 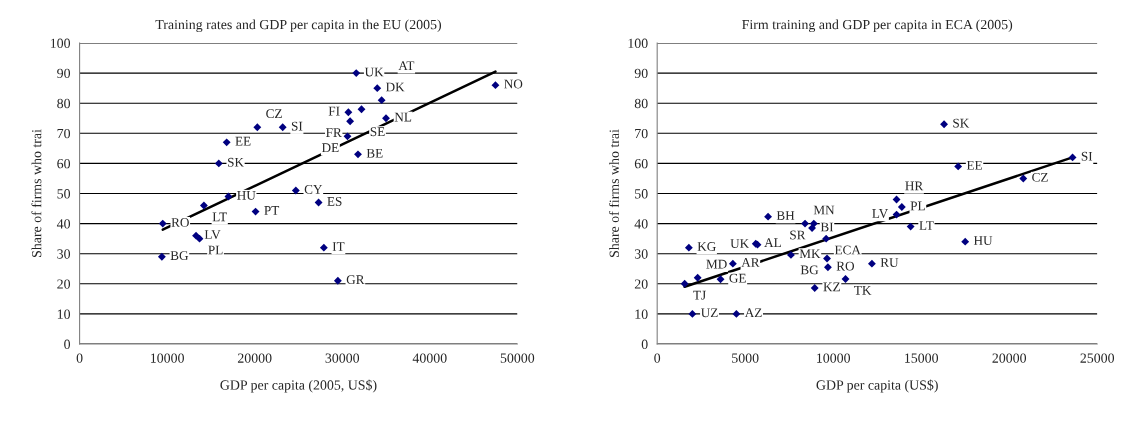 I want to click on annotation: DK, so click(x=395, y=87).